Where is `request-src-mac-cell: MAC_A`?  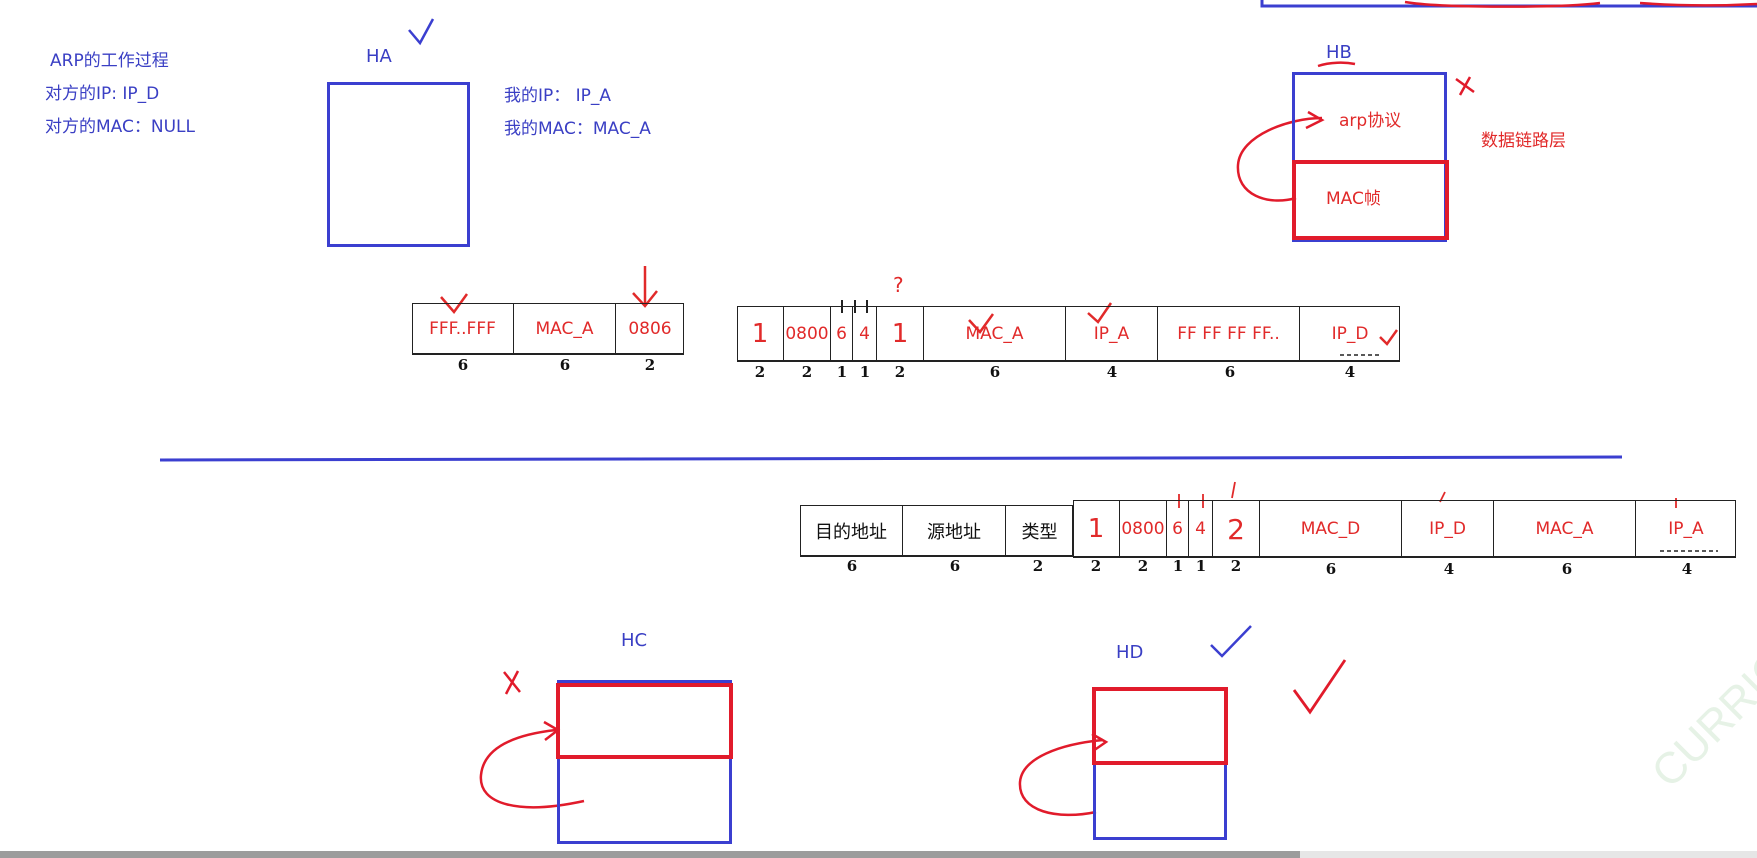
request-src-mac-cell: MAC_A is located at coordinates (565, 329).